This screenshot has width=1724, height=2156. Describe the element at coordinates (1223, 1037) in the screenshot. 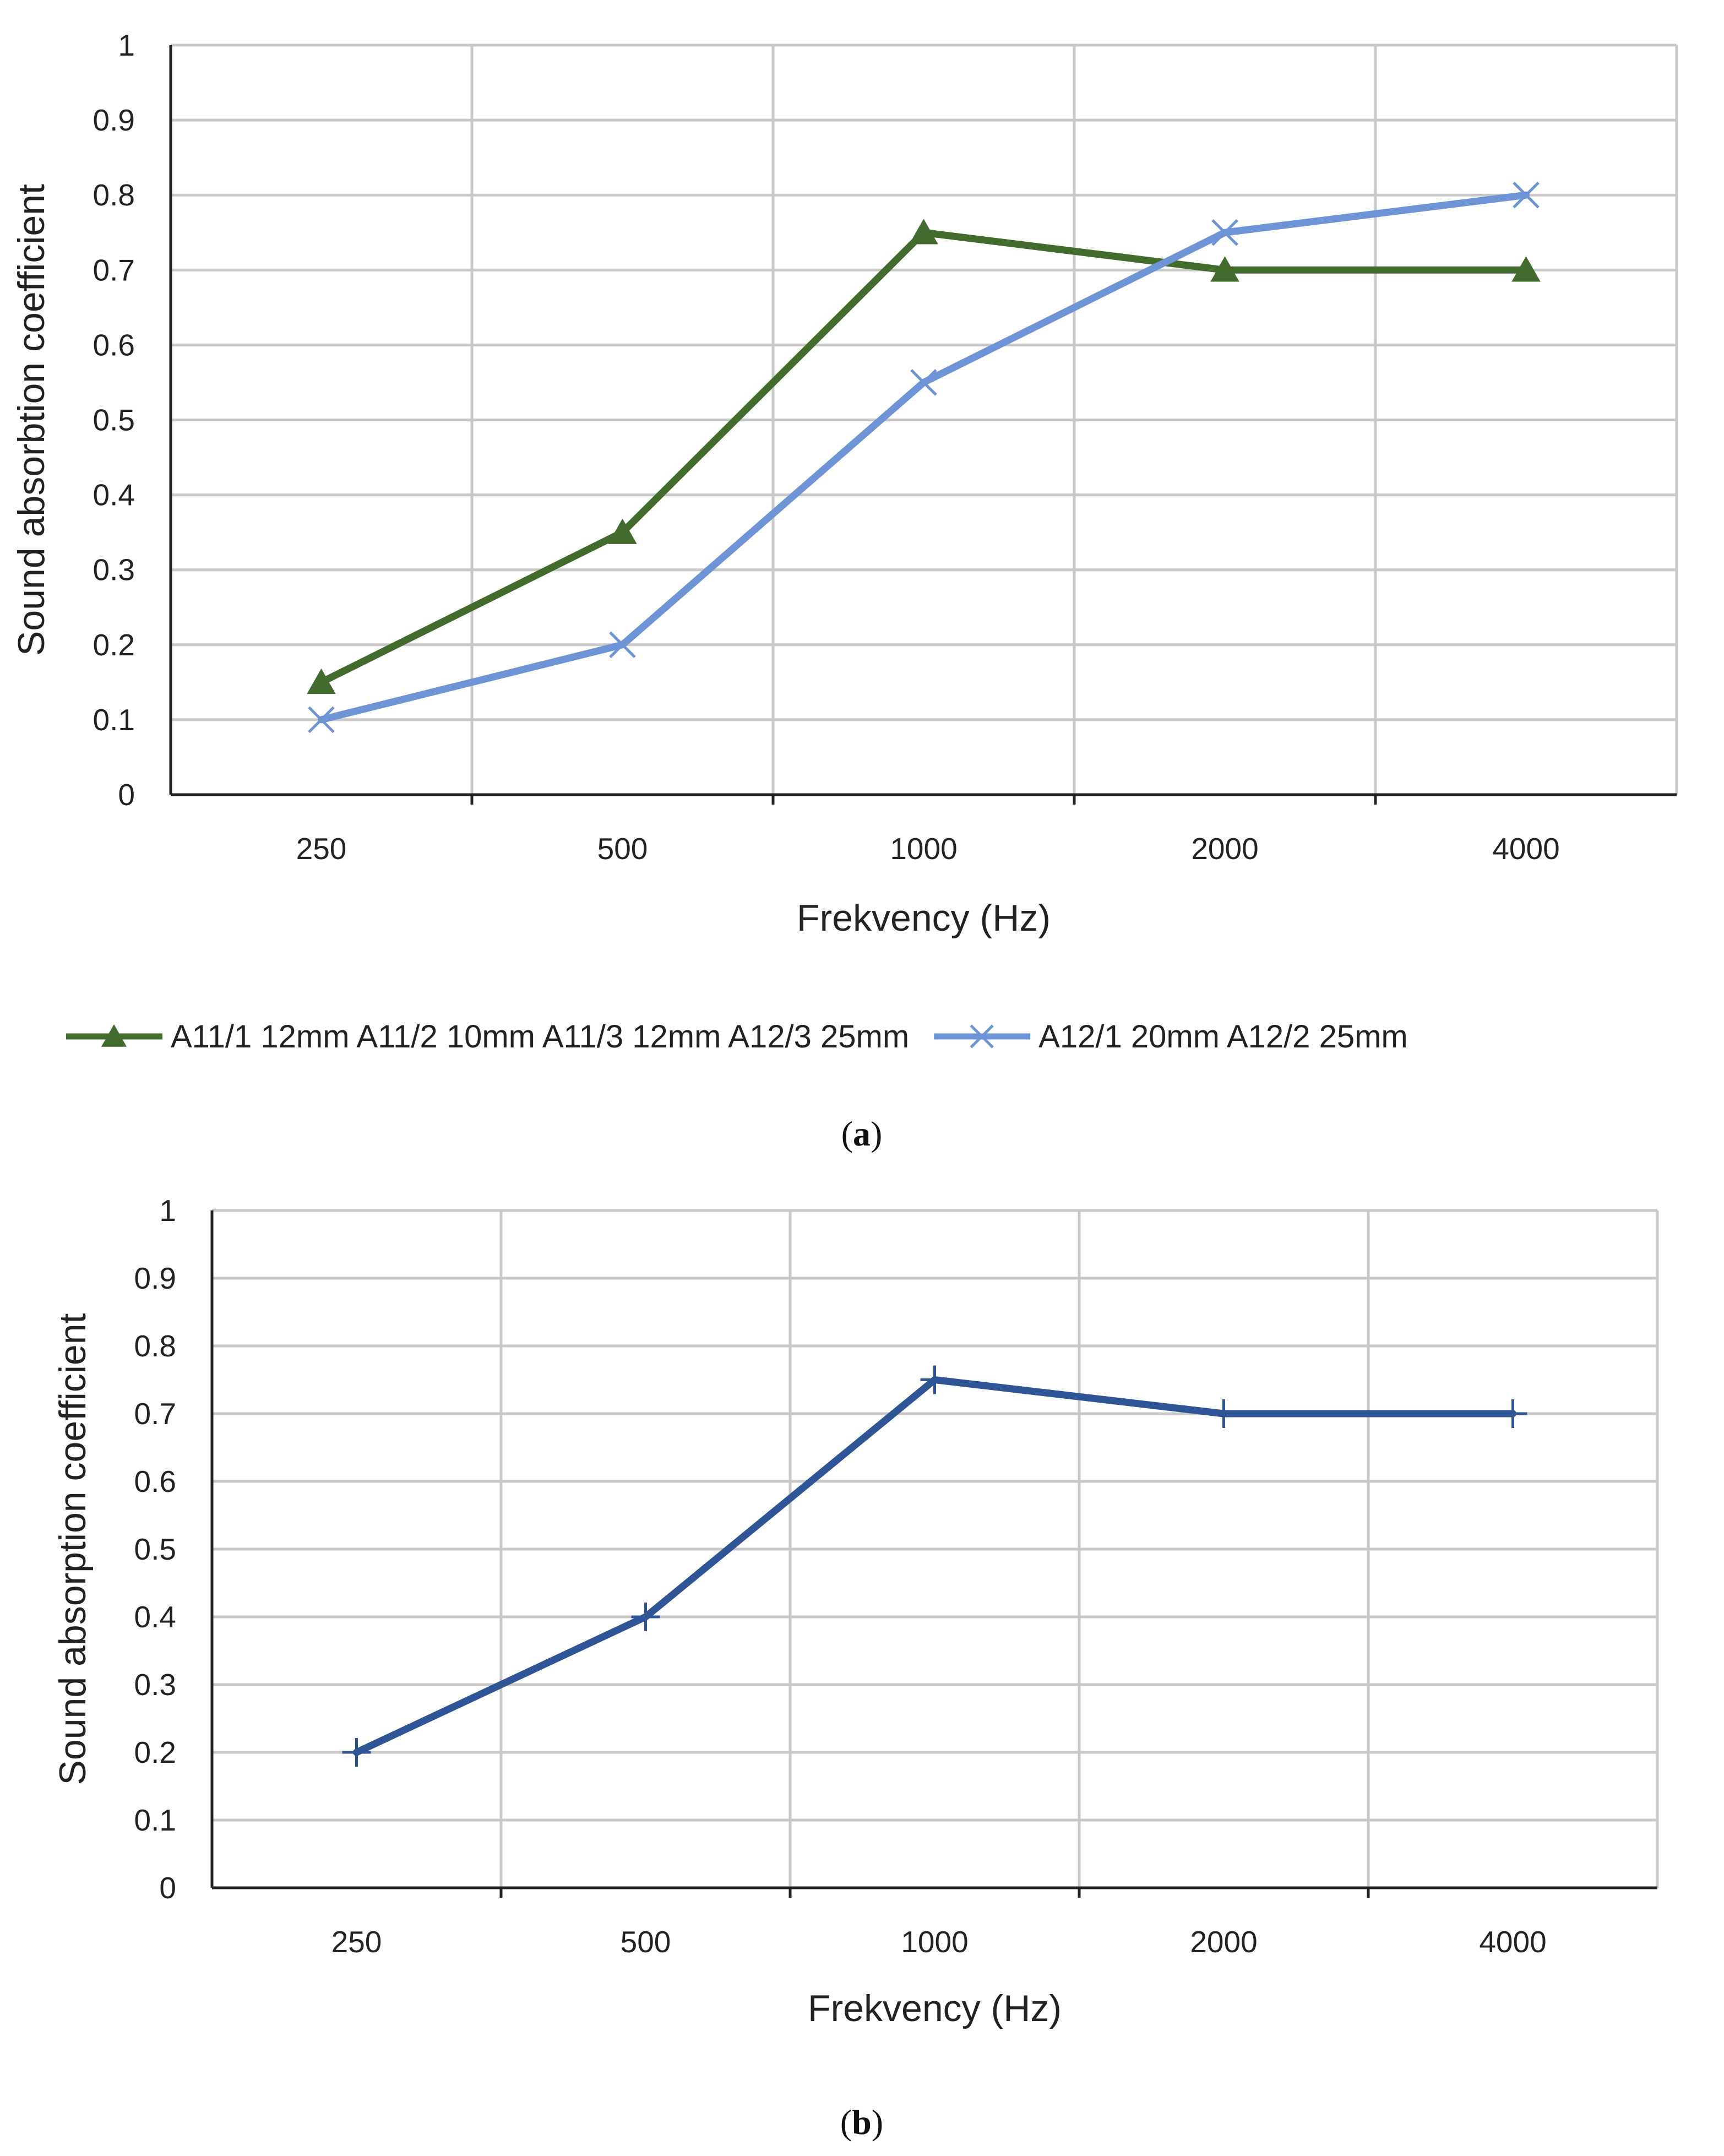

I see `legend-label-2: A12/1 20mm A12/2 25mm` at that location.